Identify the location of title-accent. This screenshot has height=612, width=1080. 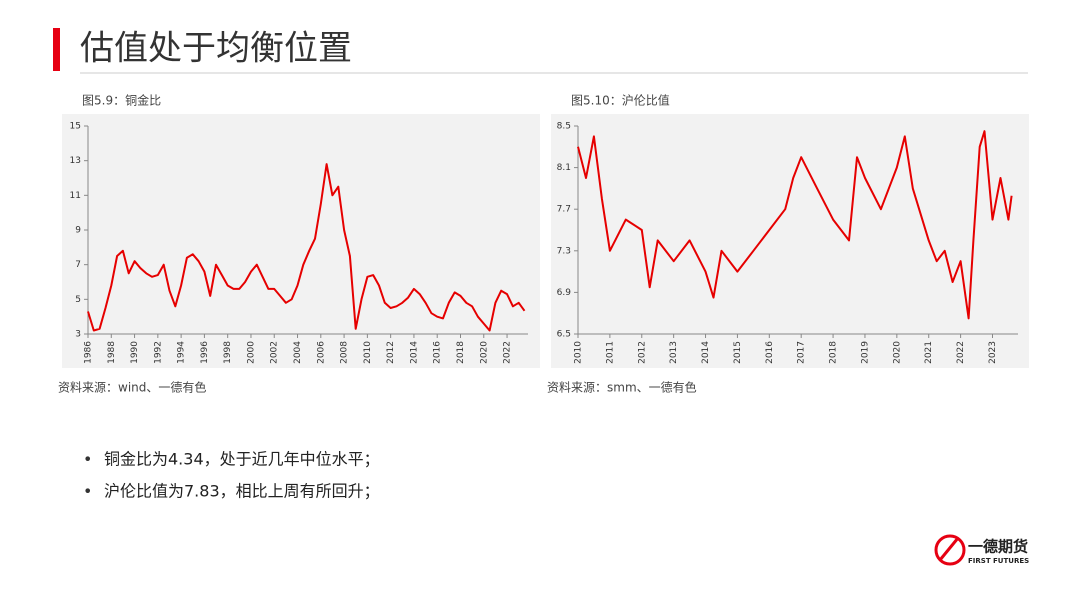
(56, 49).